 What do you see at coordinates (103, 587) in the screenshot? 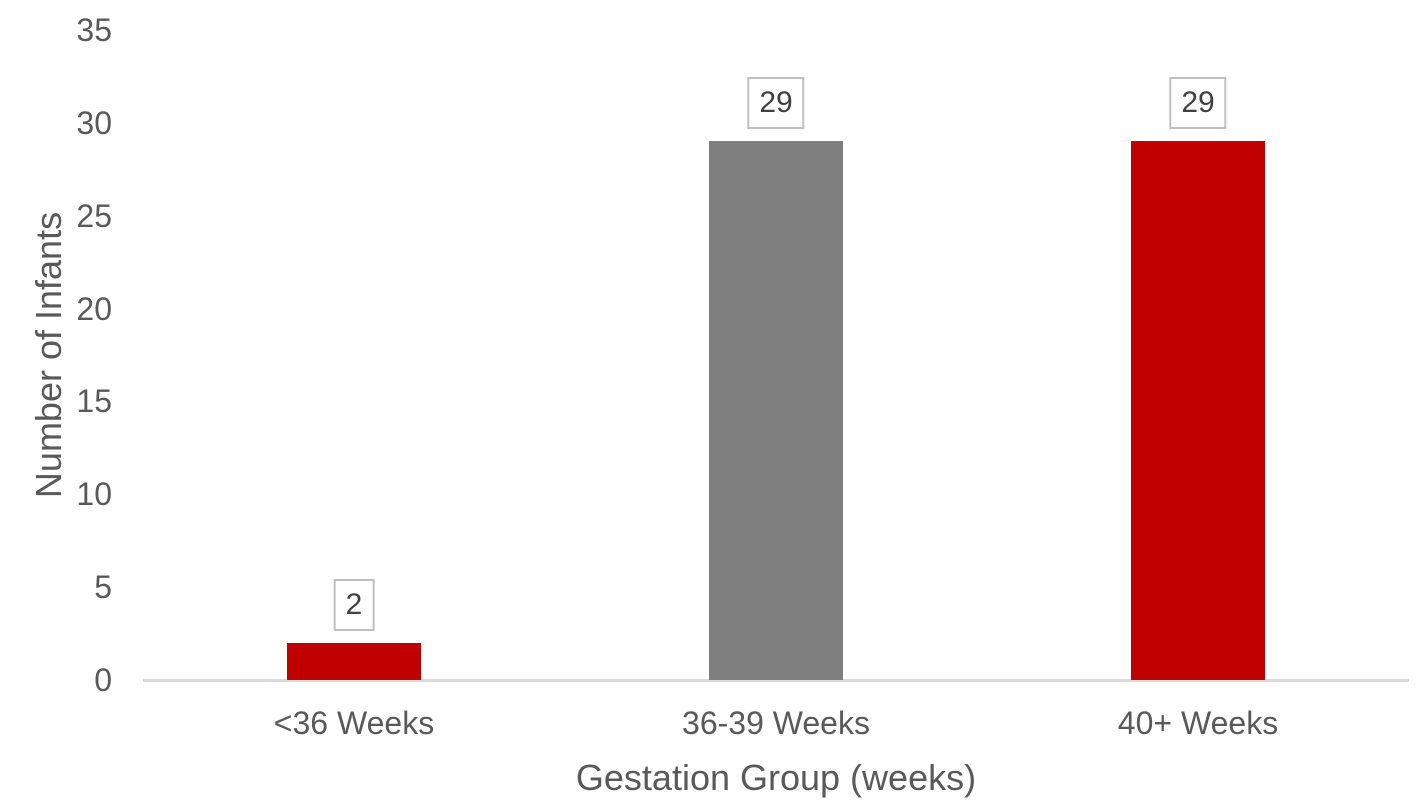
I see `y-tick-label-5: 5` at bounding box center [103, 587].